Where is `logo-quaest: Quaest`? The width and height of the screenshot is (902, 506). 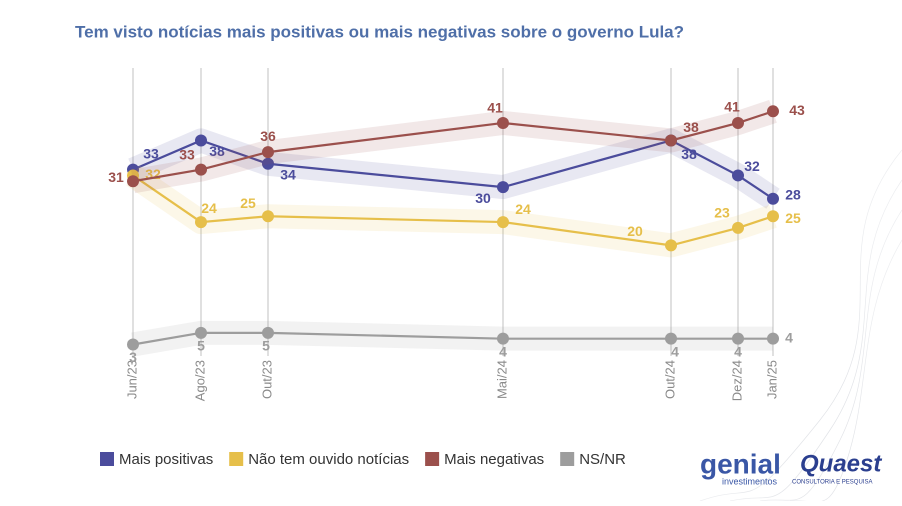 logo-quaest: Quaest is located at coordinates (841, 463).